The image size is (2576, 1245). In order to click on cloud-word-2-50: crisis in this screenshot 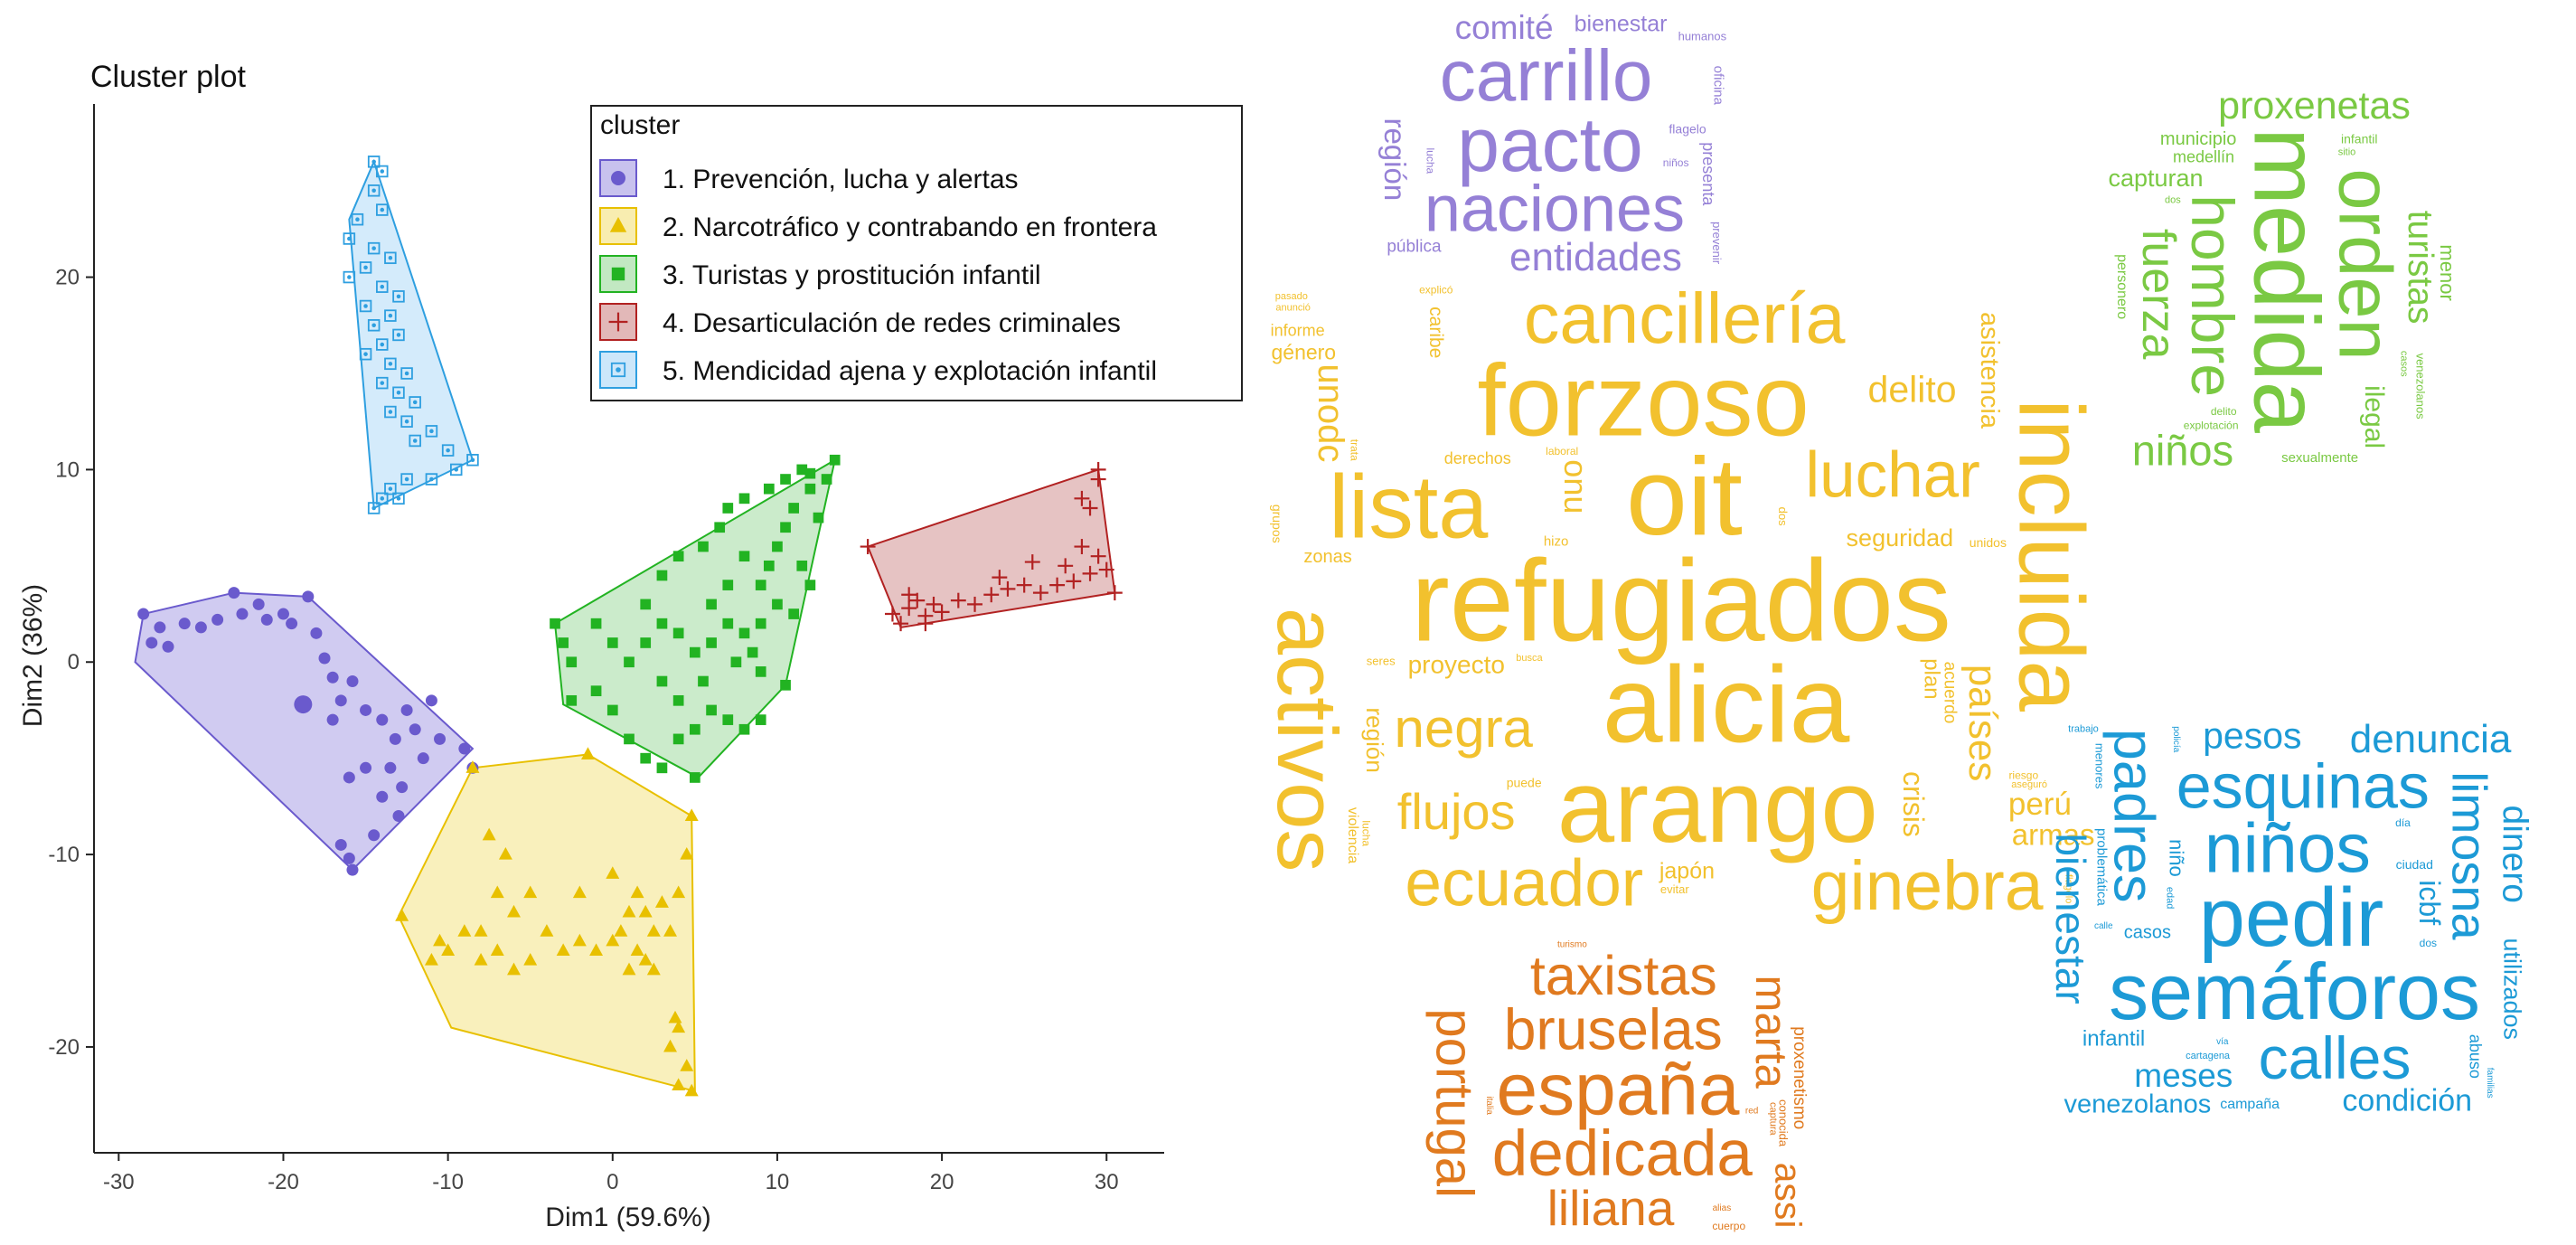, I will do `click(1914, 804)`.